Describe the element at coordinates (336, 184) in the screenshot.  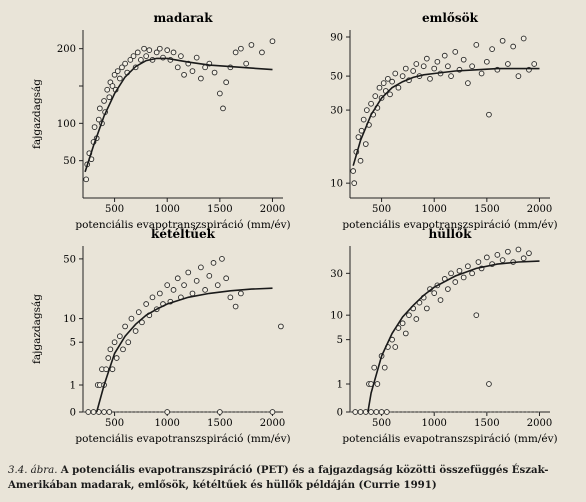
I see `y-tick-label: 10` at that location.